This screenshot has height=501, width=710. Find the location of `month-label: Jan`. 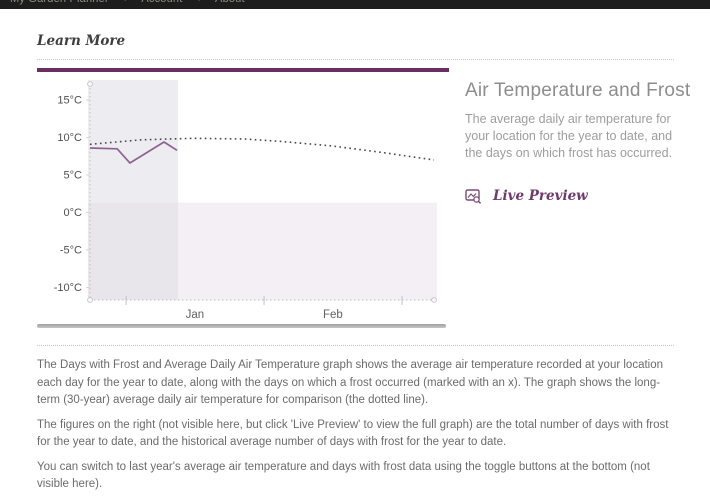

month-label: Jan is located at coordinates (195, 314).